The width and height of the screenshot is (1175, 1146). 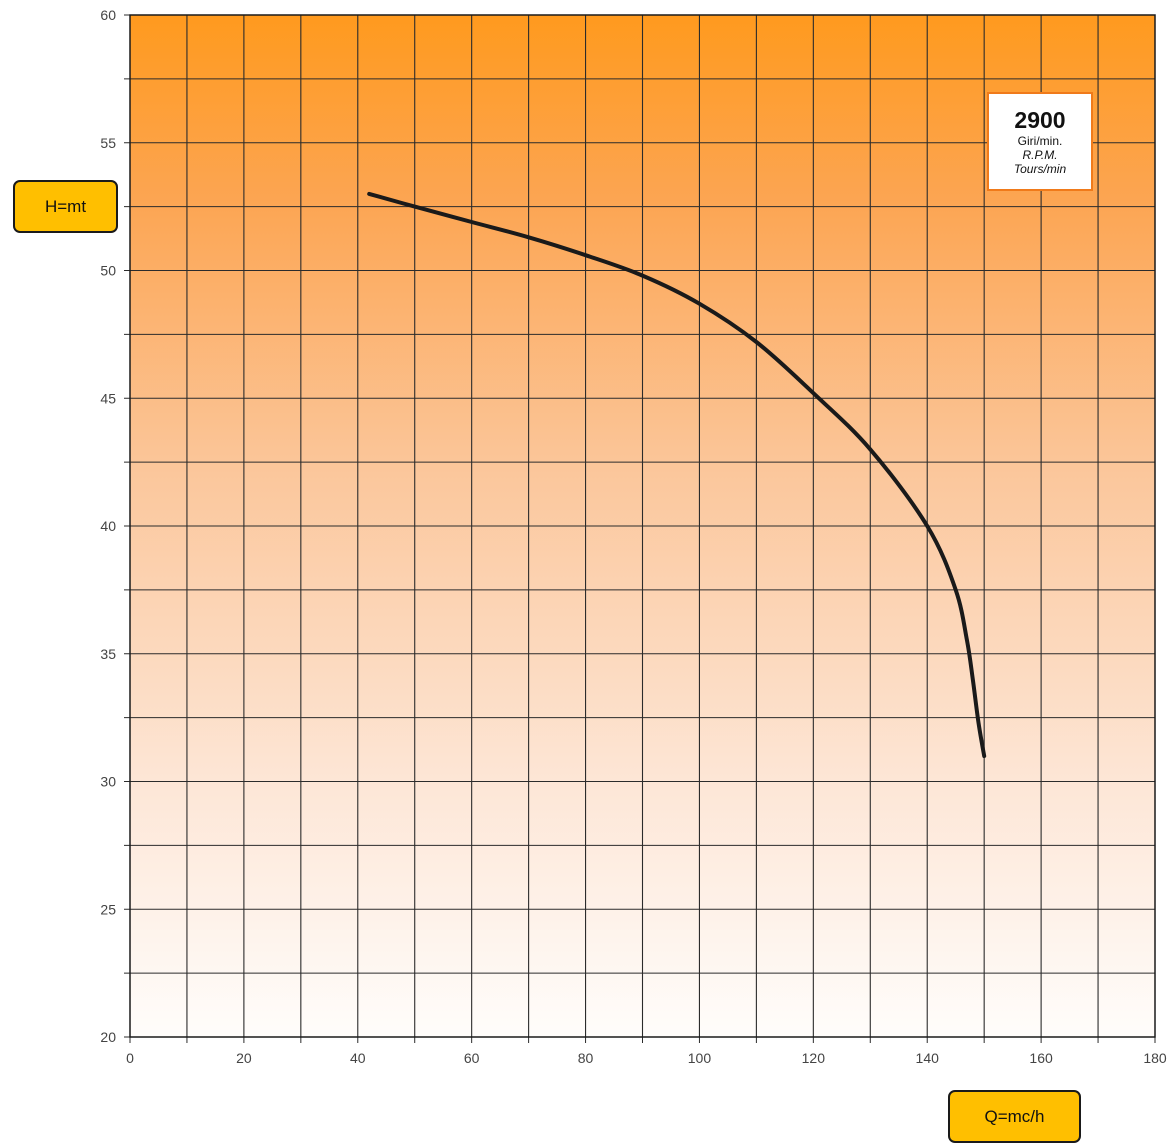 I want to click on y-axis-label: H=mt, so click(x=65, y=206).